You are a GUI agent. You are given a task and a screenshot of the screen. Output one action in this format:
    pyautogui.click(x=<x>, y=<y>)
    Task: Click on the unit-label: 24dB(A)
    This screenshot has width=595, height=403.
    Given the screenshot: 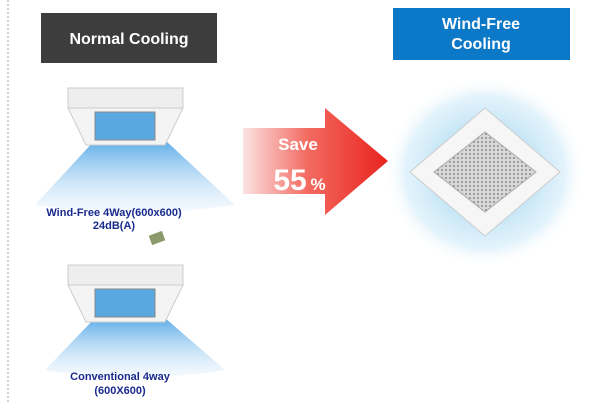 What is the action you would take?
    pyautogui.click(x=114, y=226)
    